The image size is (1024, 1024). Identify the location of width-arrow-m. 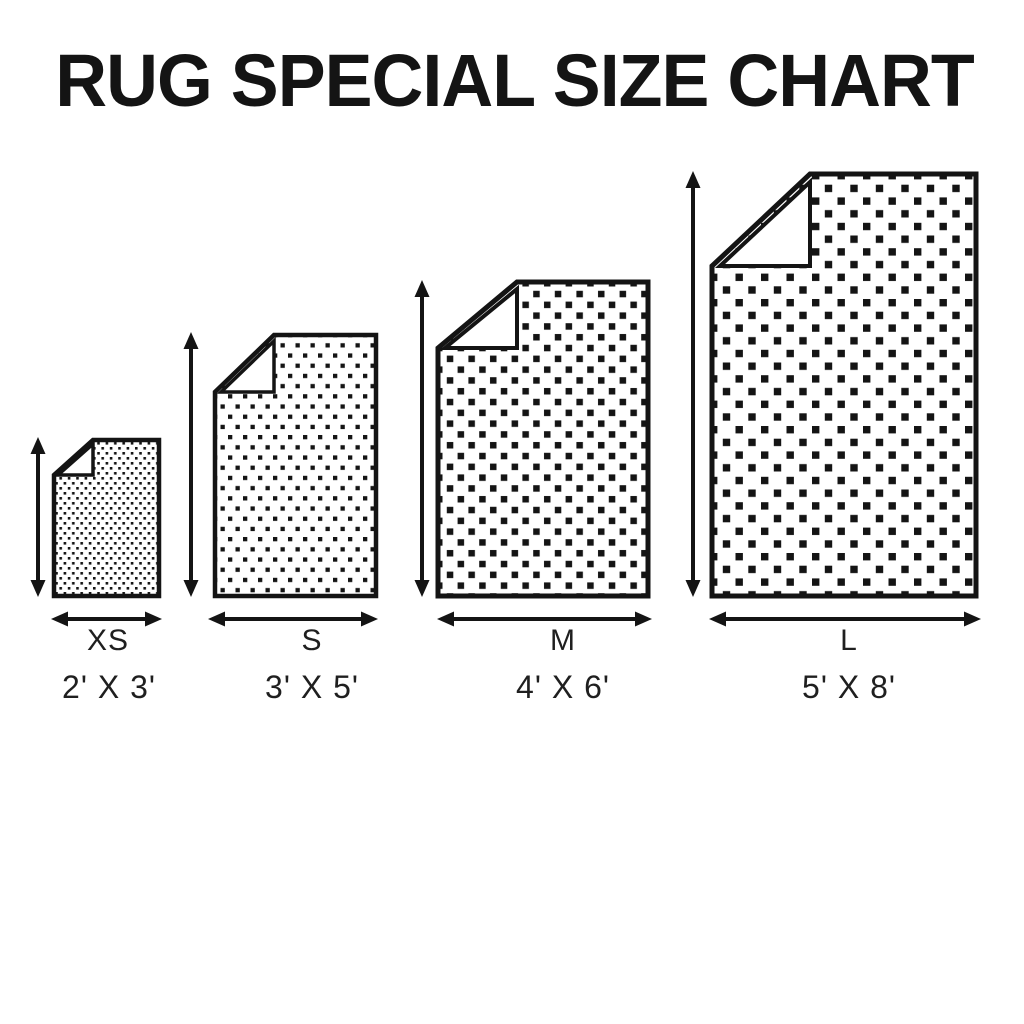
(544, 619).